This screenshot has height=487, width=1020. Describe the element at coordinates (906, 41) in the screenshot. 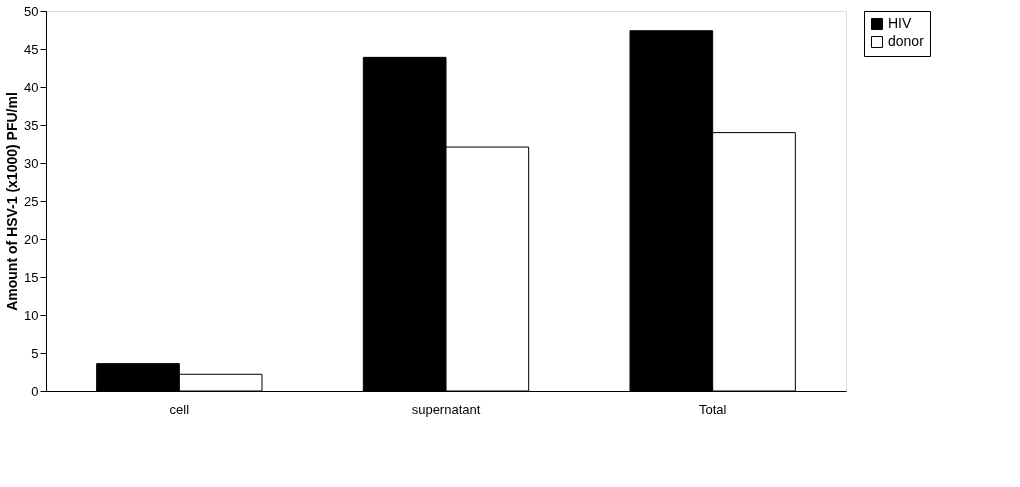

I see `legend-label: donor` at that location.